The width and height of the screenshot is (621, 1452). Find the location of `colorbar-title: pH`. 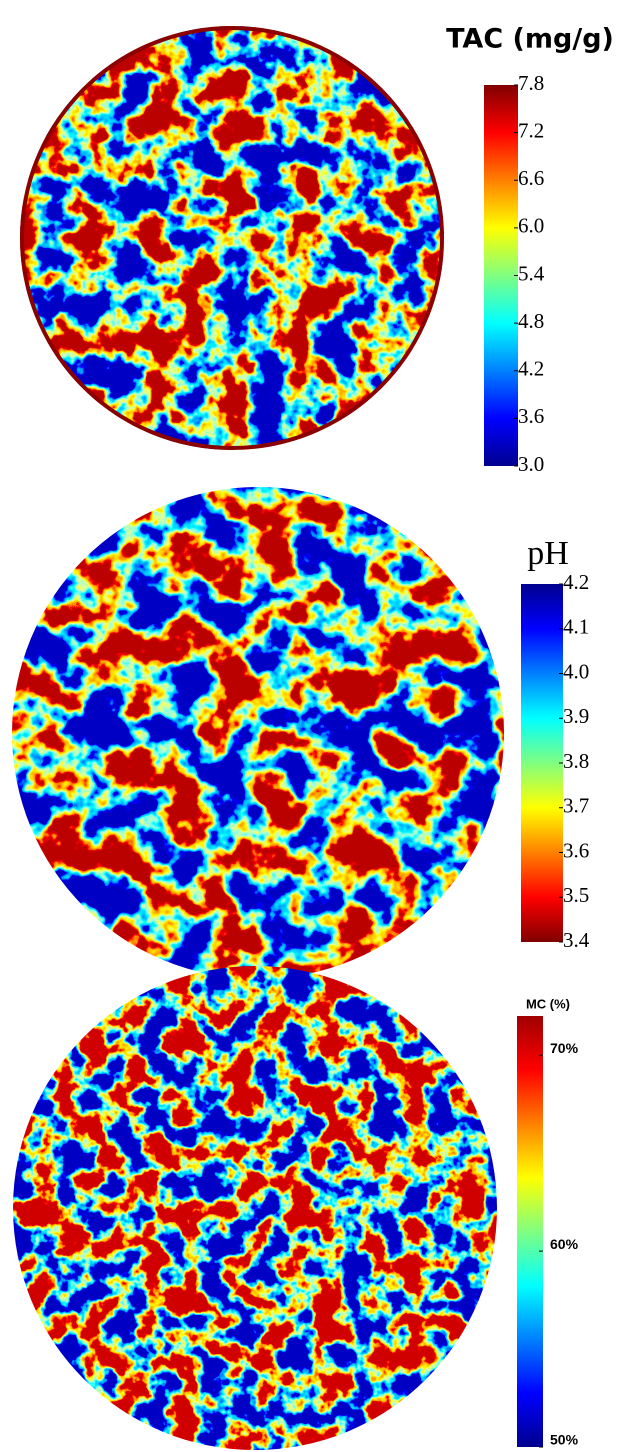

colorbar-title: pH is located at coordinates (548, 553).